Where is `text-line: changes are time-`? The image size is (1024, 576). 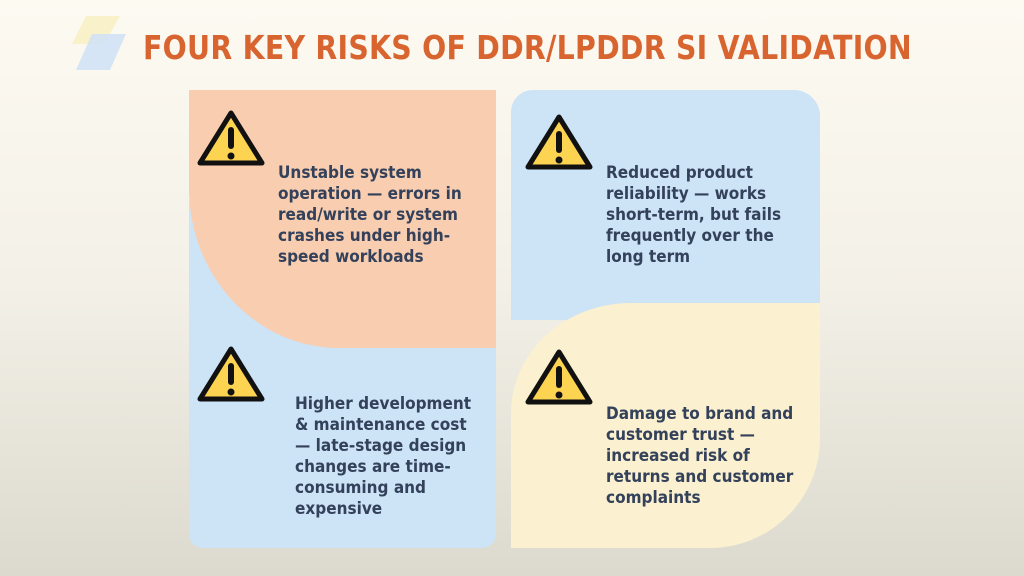 text-line: changes are time- is located at coordinates (373, 467).